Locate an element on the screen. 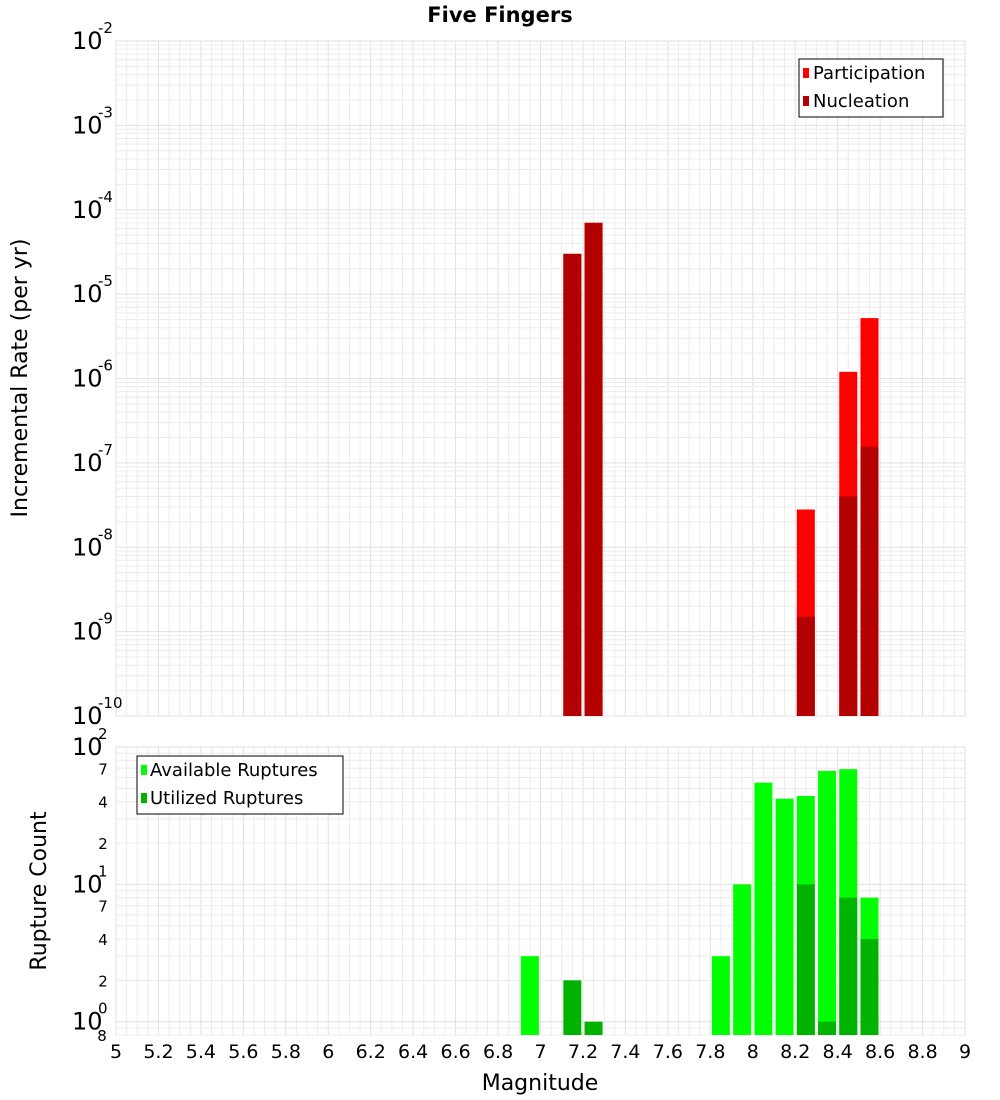  rate-y-tick-exponent: -6 is located at coordinates (105, 366).